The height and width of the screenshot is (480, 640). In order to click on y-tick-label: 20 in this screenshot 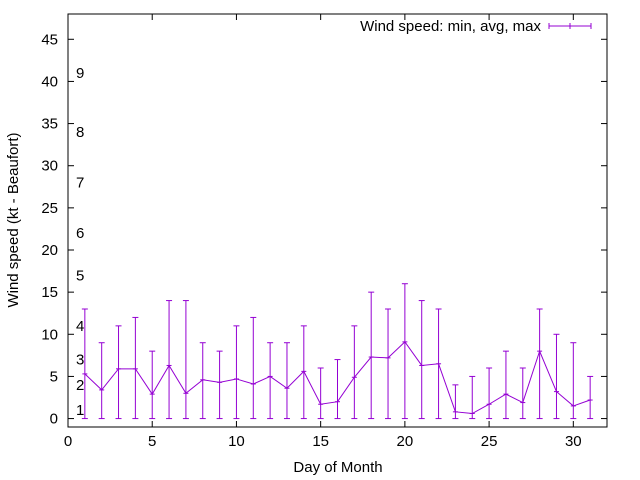, I will do `click(49, 250)`.